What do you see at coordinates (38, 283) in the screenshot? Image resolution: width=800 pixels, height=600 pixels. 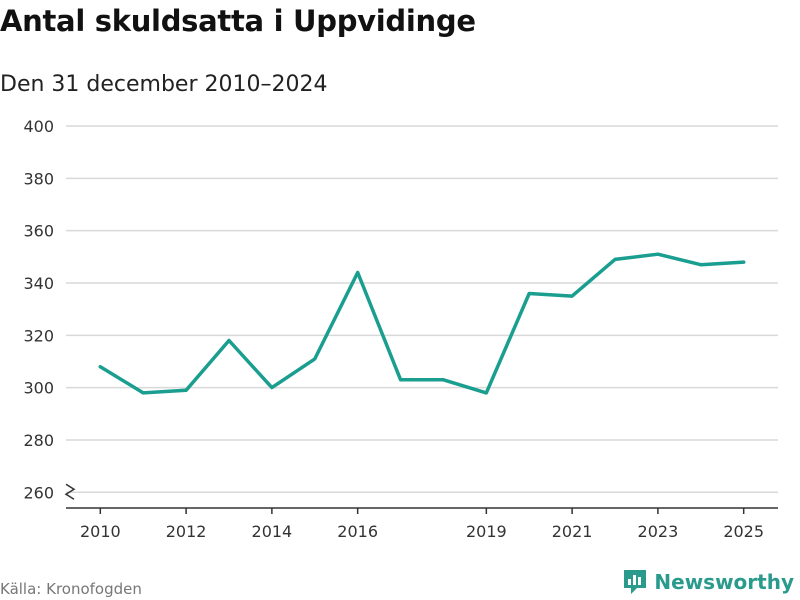 I see `y-tick-label-340: 340` at bounding box center [38, 283].